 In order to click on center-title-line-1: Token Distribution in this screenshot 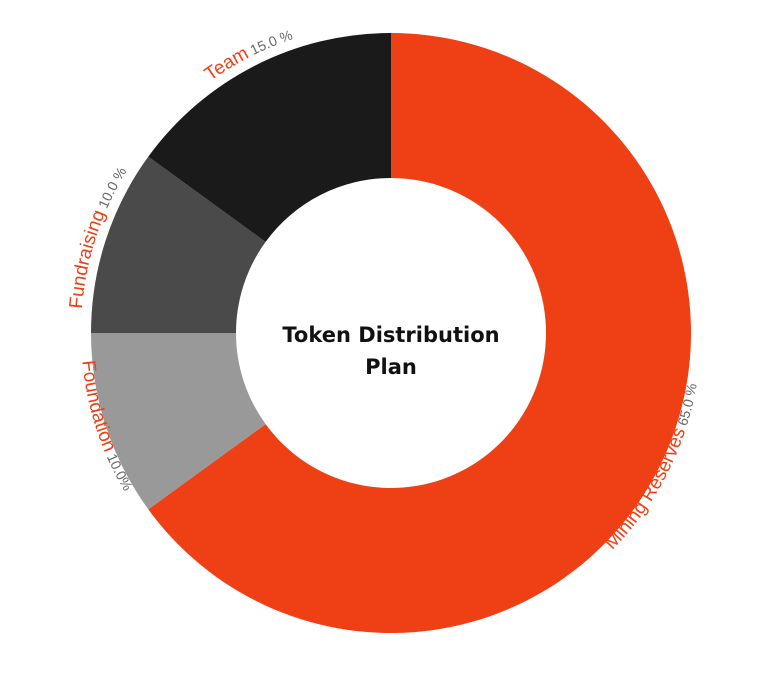, I will do `click(390, 335)`.